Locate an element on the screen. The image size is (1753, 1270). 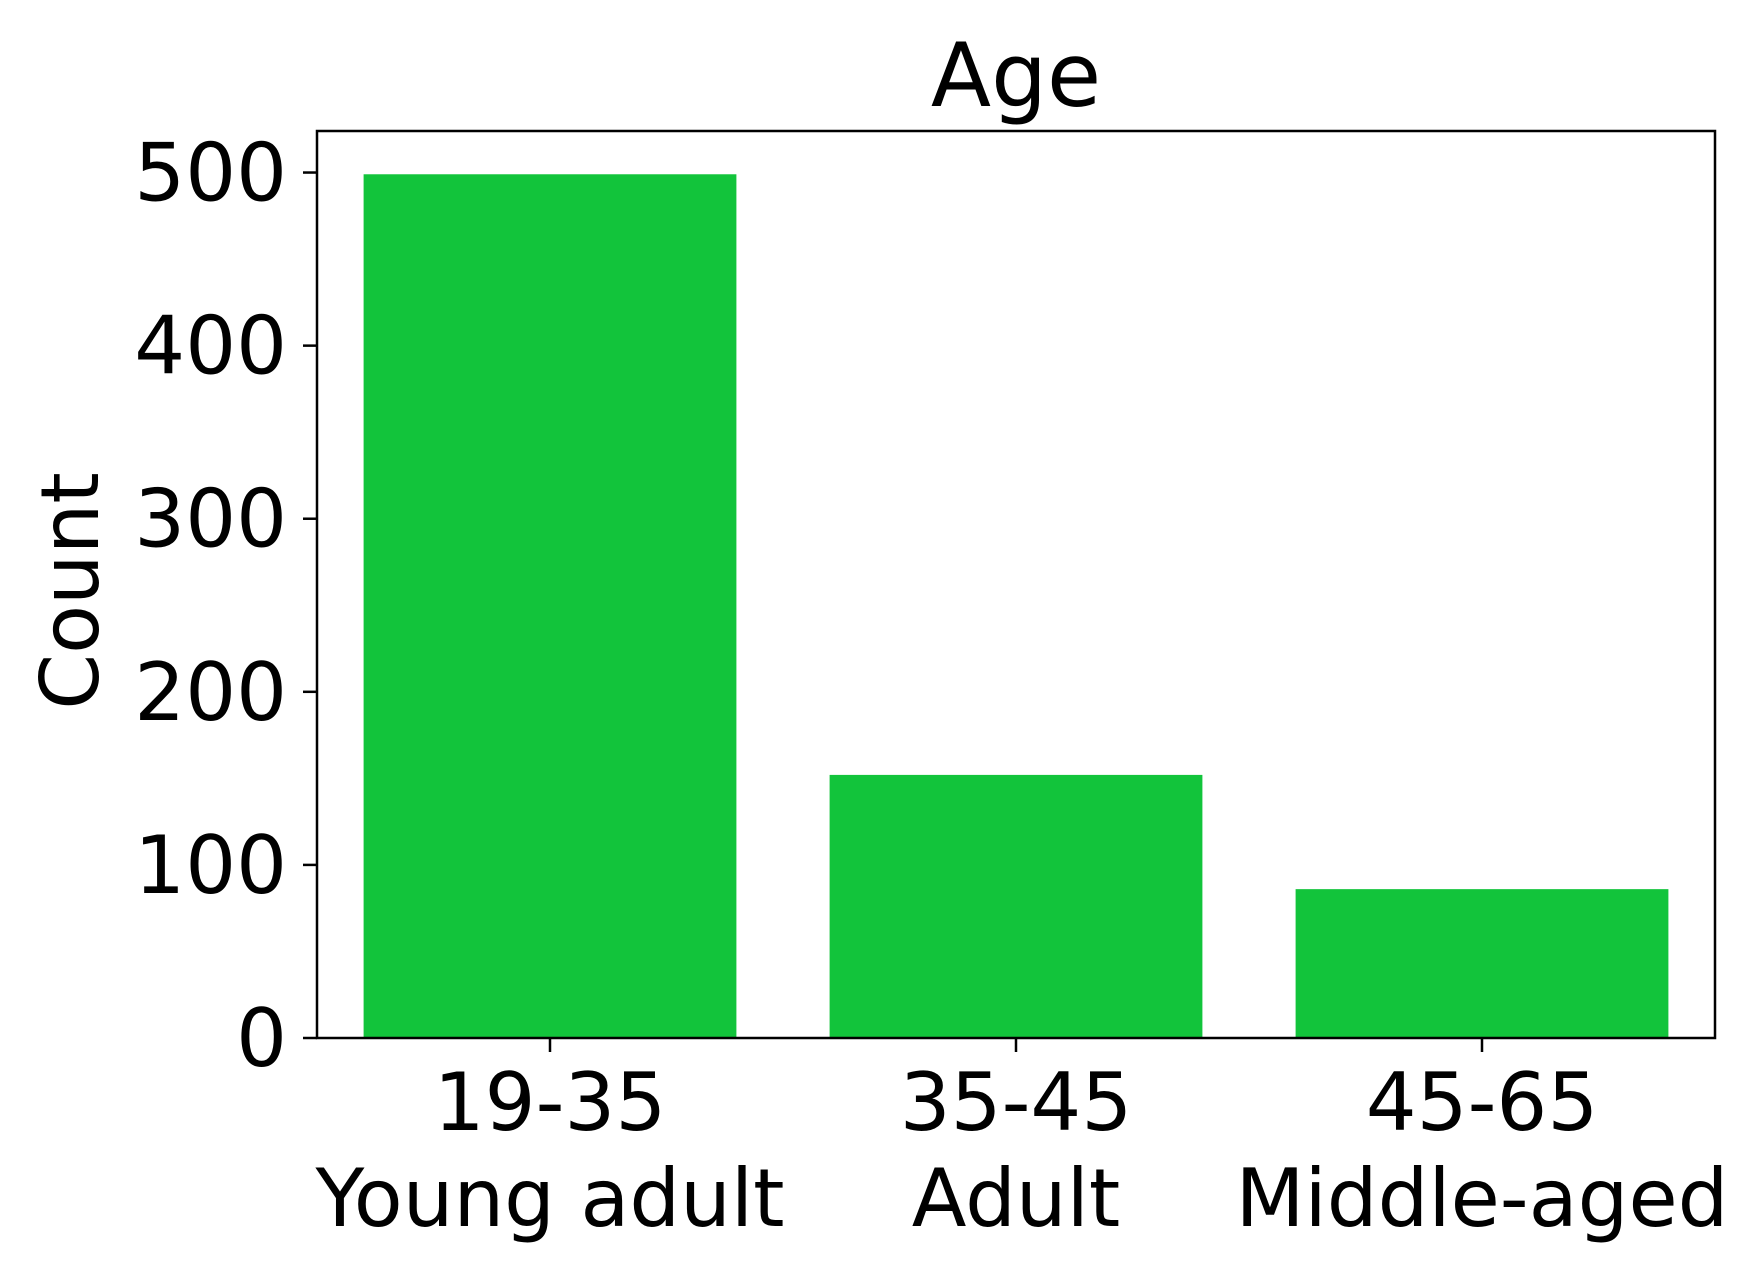
y-tick-label: 400 is located at coordinates (210, 346).